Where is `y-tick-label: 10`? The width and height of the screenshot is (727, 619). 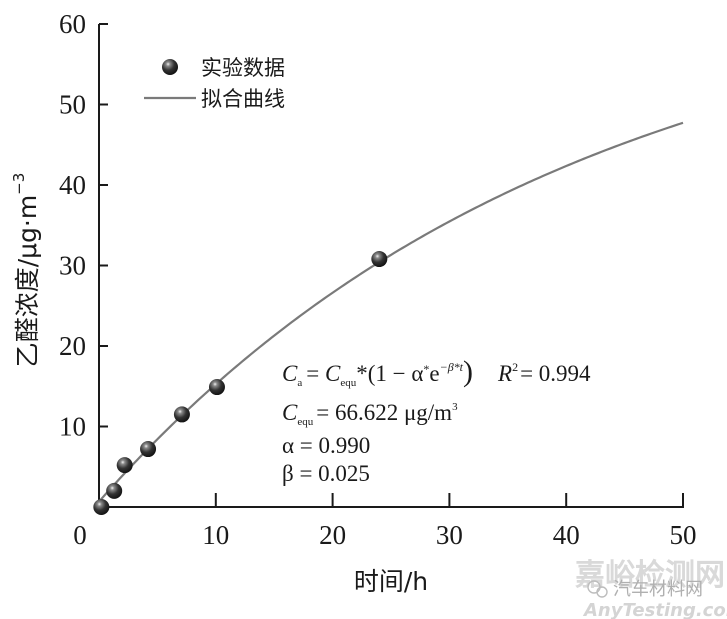
y-tick-label: 10 is located at coordinates (72, 427).